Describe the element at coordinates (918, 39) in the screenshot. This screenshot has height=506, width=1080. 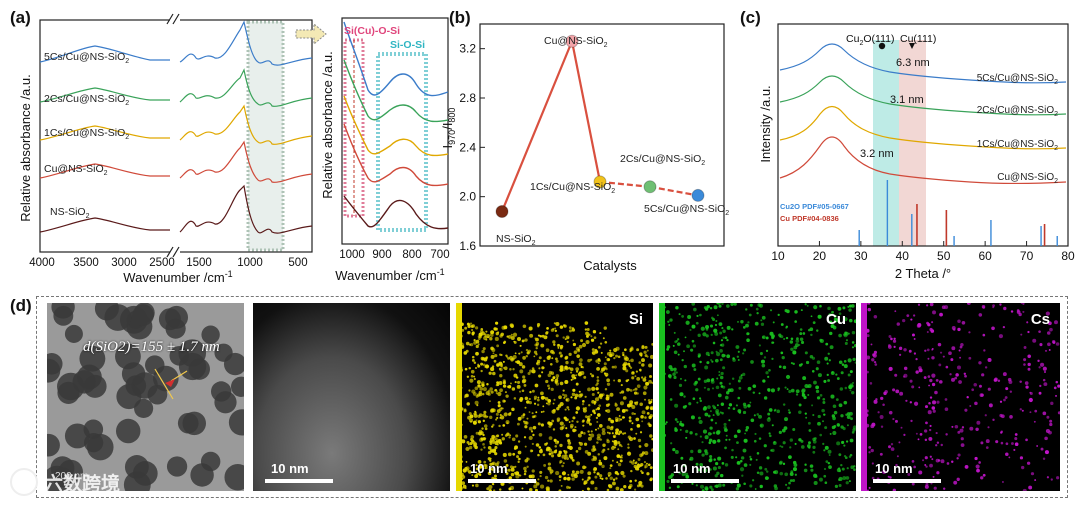
I see `peak-label-cu: Cu(111)` at that location.